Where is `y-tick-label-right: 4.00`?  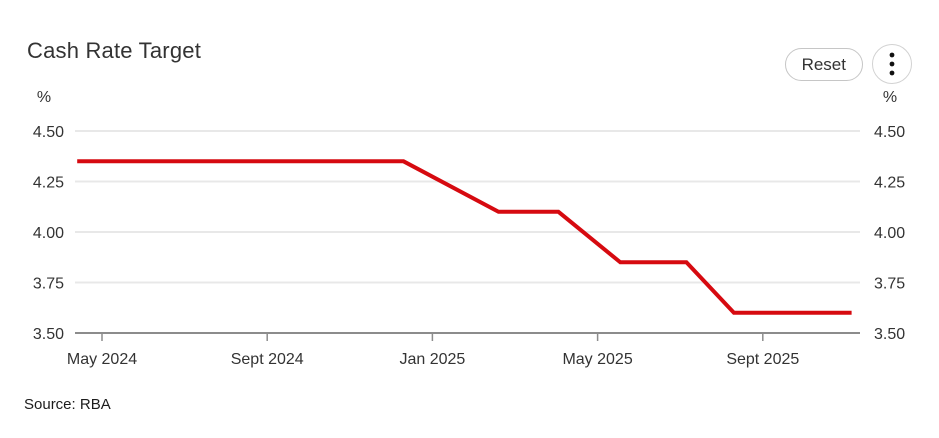
y-tick-label-right: 4.00 is located at coordinates (889, 233).